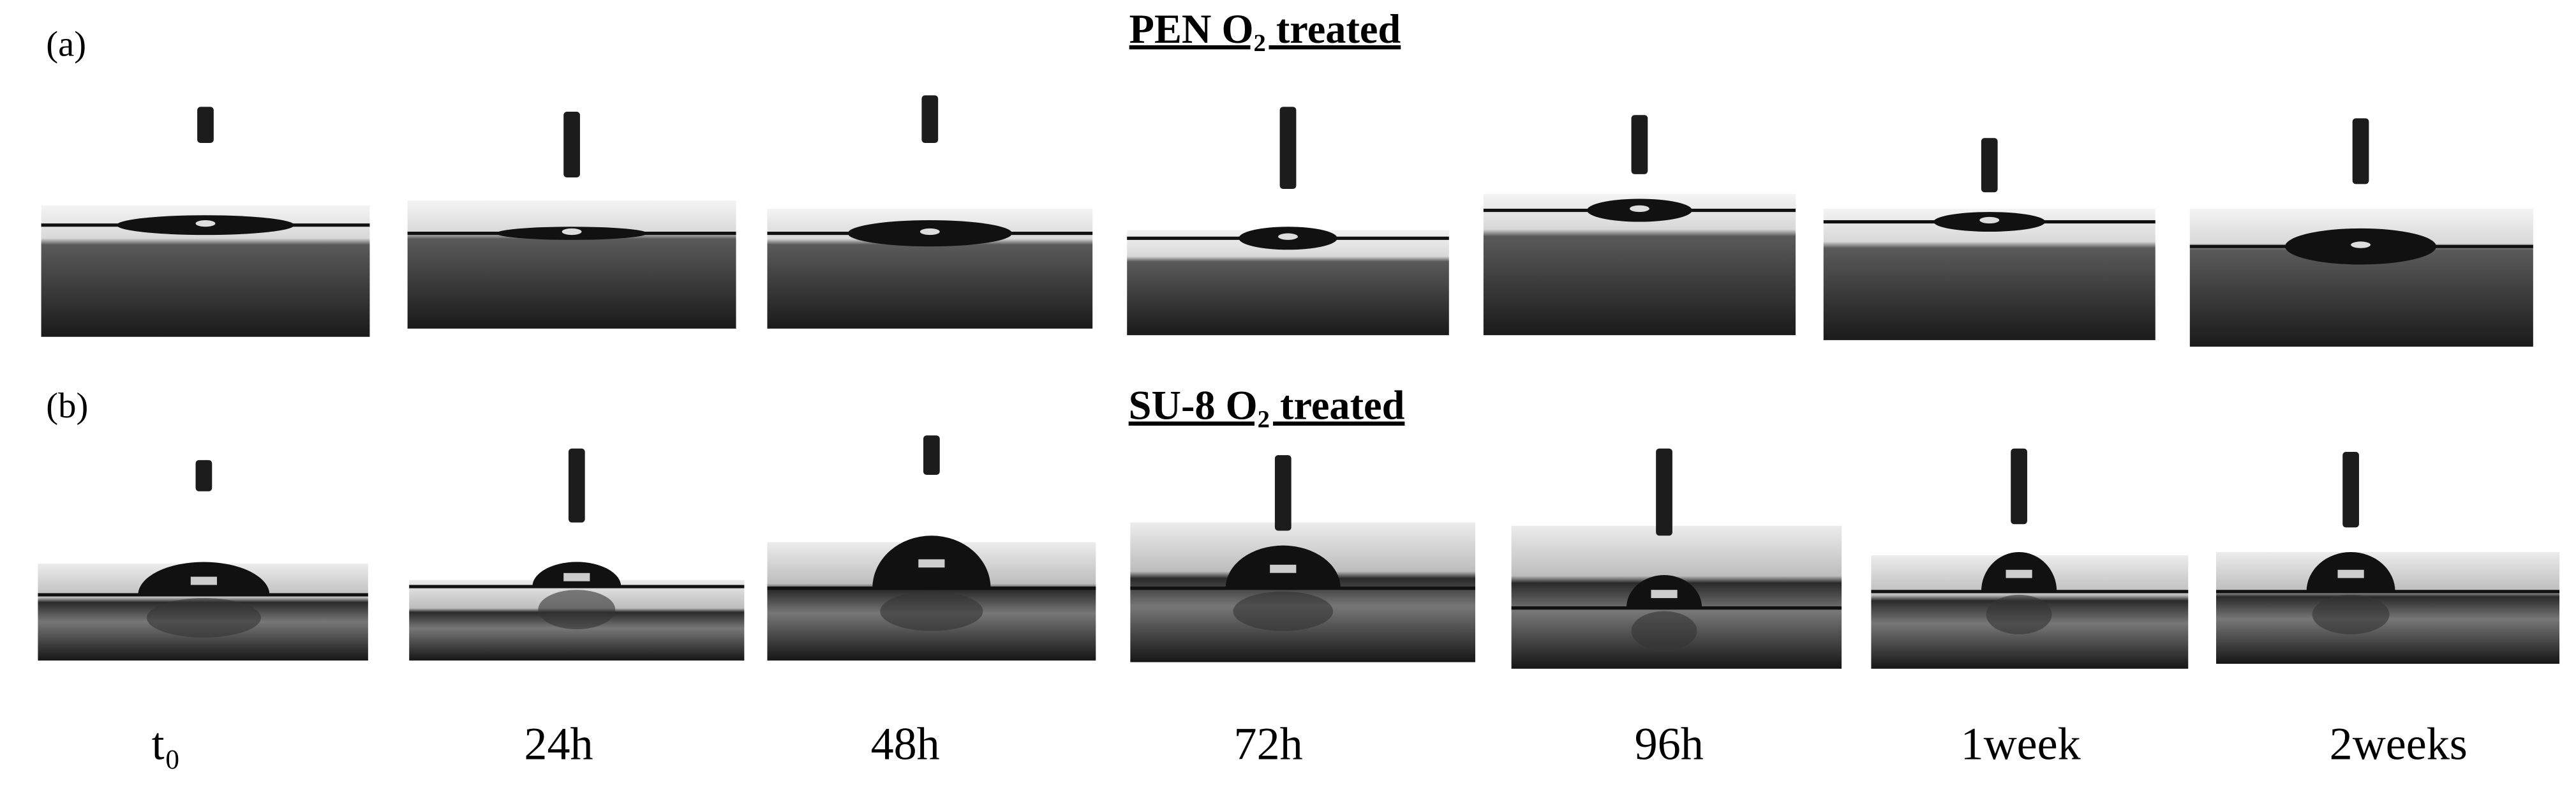 The image size is (2576, 801). I want to click on time-label: 2weeks, so click(2399, 743).